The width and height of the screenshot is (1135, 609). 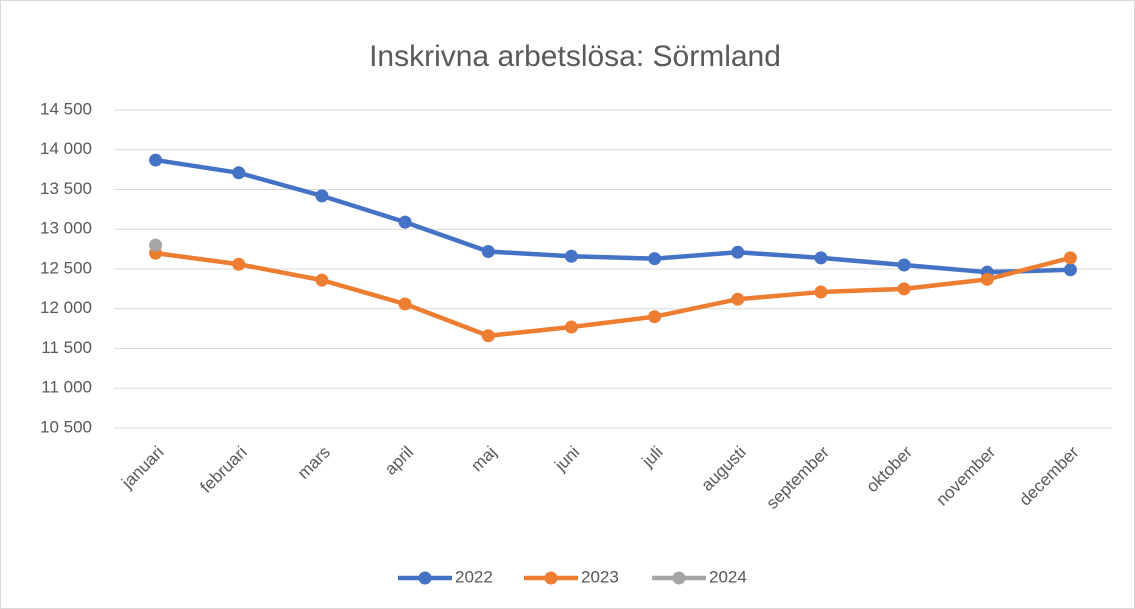 What do you see at coordinates (613, 294) in the screenshot?
I see `series-line` at bounding box center [613, 294].